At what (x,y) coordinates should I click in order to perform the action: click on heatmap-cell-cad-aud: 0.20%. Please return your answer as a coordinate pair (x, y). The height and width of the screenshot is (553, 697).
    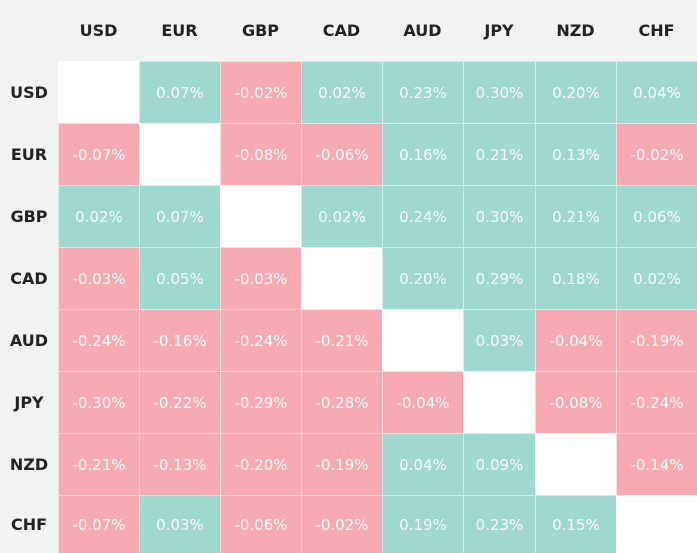
    Looking at the image, I should click on (422, 278).